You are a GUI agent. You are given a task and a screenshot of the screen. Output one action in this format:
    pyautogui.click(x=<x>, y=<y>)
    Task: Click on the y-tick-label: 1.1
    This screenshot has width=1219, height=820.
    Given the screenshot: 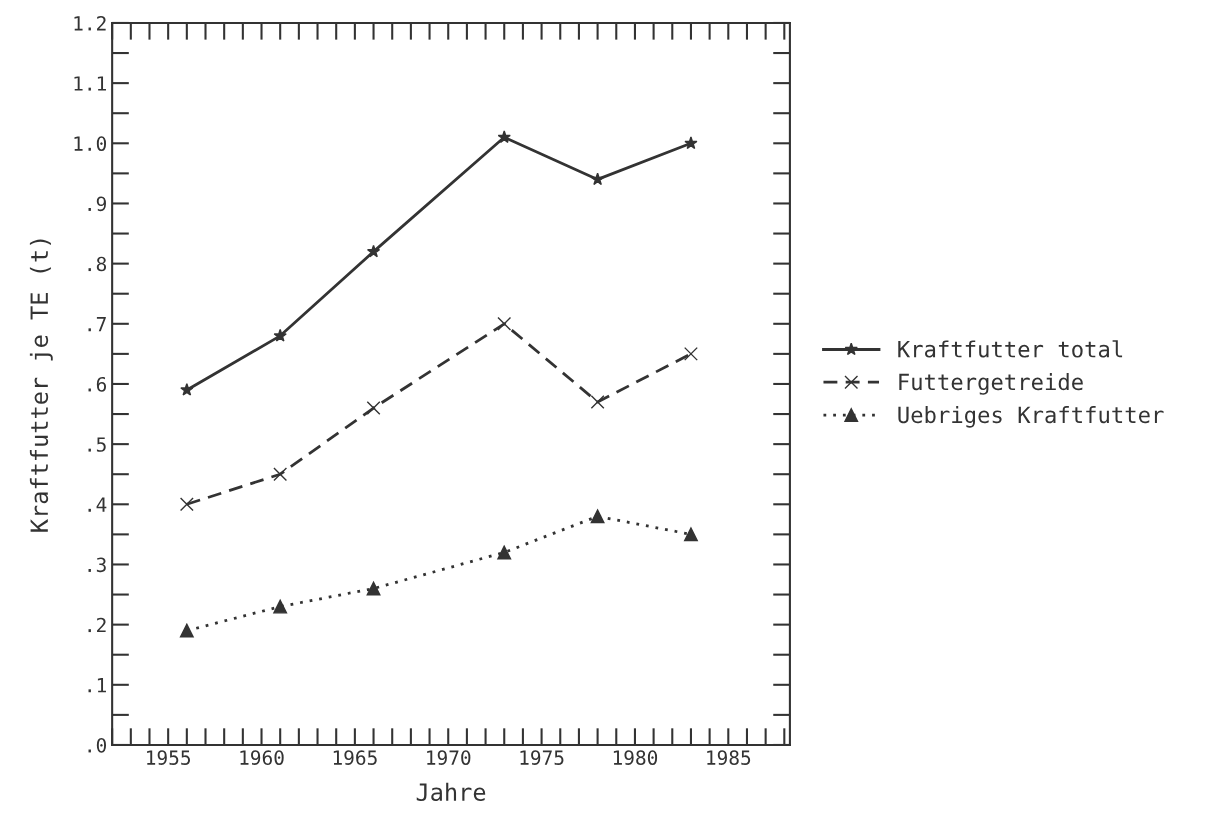 What is the action you would take?
    pyautogui.click(x=90, y=83)
    